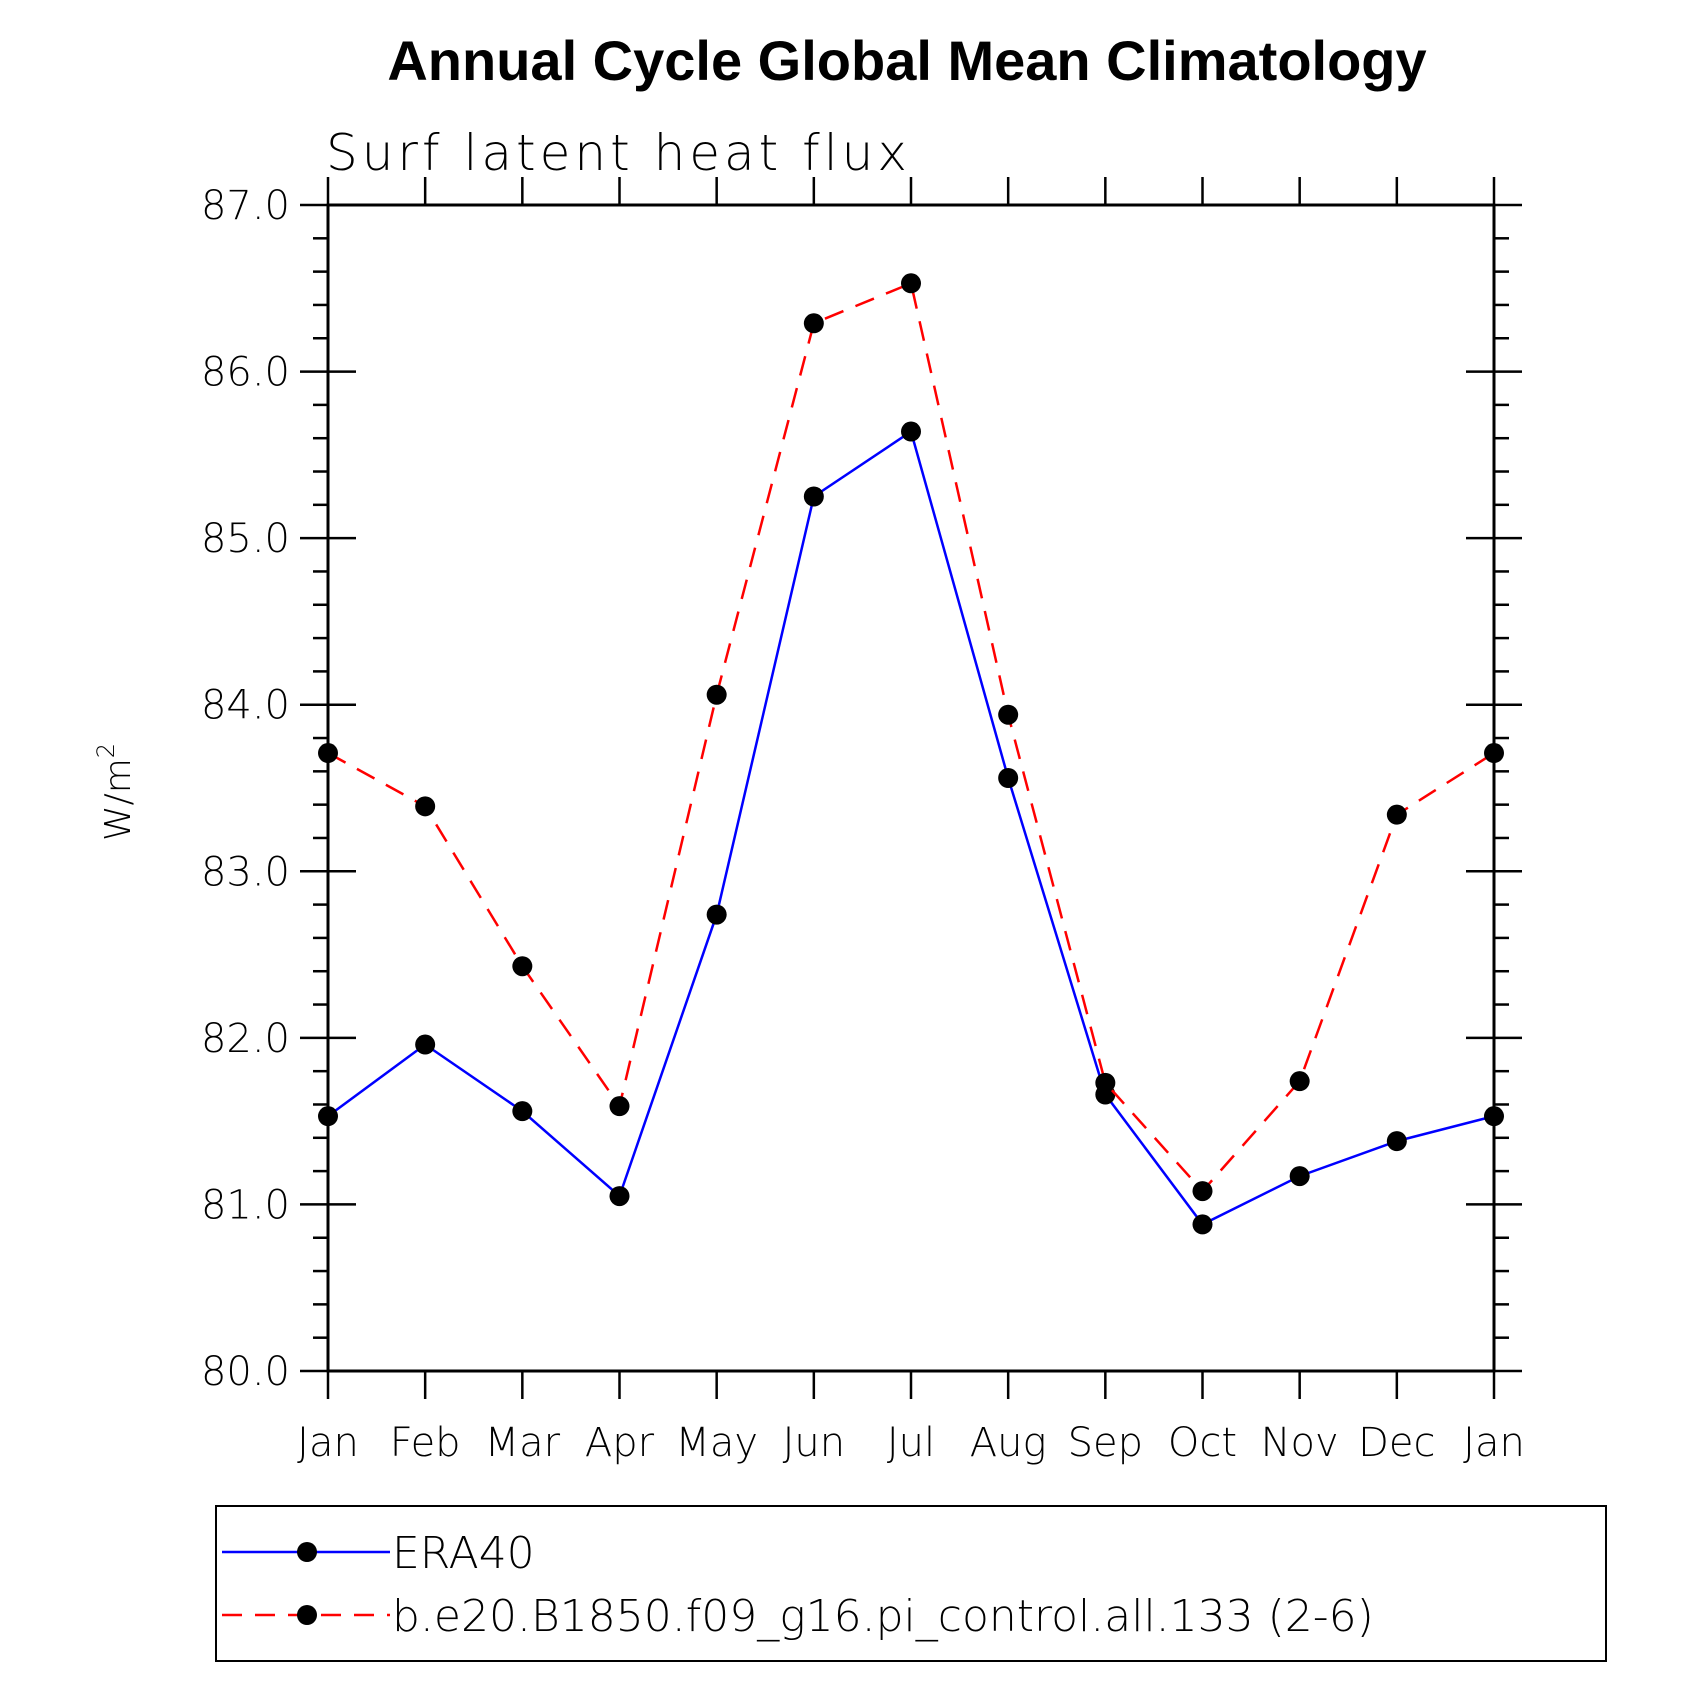 This screenshot has height=1685, width=1685. I want to click on x-tick-label: Feb, so click(425, 1443).